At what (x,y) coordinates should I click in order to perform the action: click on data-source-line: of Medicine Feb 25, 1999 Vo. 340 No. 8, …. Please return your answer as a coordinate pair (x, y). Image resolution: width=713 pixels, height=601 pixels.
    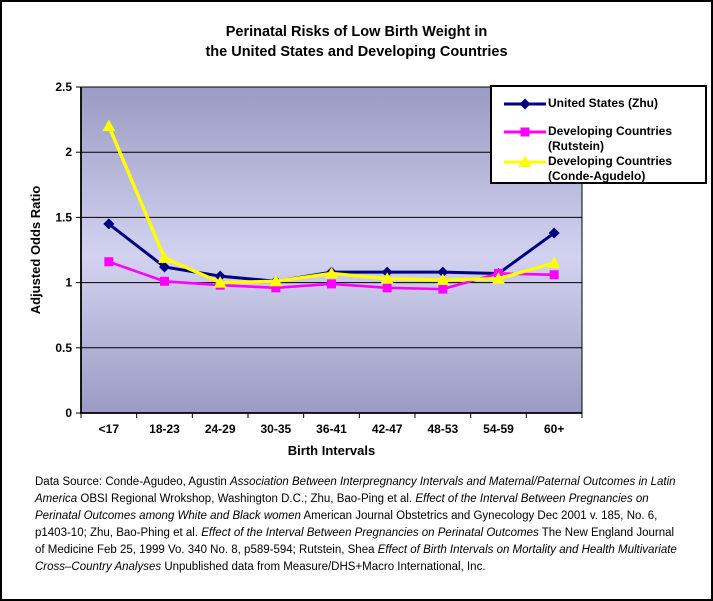
    Looking at the image, I should click on (356, 550).